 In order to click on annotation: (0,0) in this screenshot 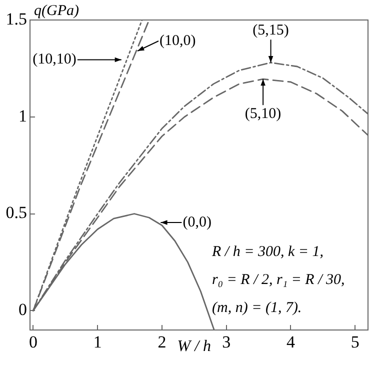, I will do `click(197, 222)`.